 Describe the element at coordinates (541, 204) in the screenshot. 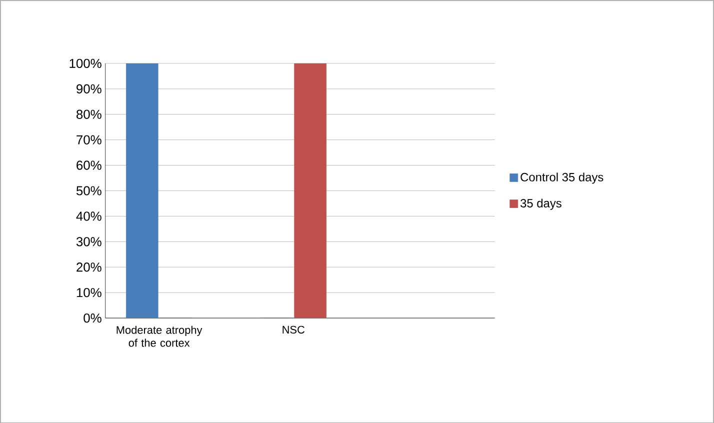

I see `legend-label: 35 days` at that location.